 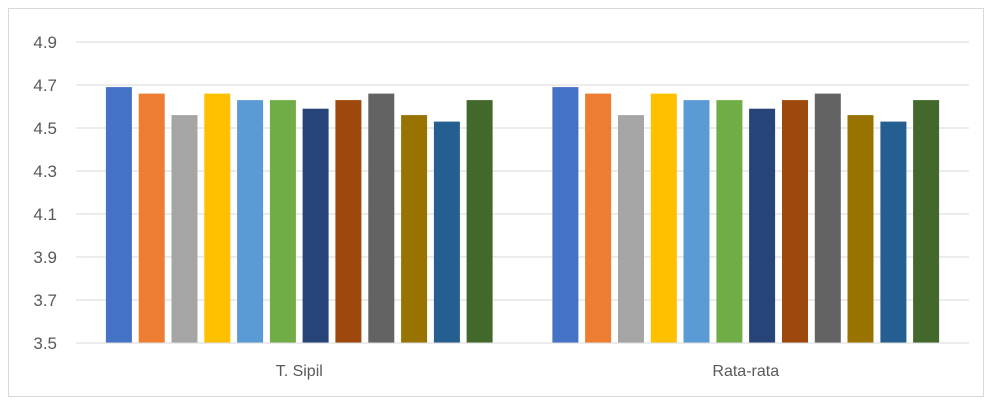 What do you see at coordinates (45, 42) in the screenshot?
I see `y-tick-label: 4.9` at bounding box center [45, 42].